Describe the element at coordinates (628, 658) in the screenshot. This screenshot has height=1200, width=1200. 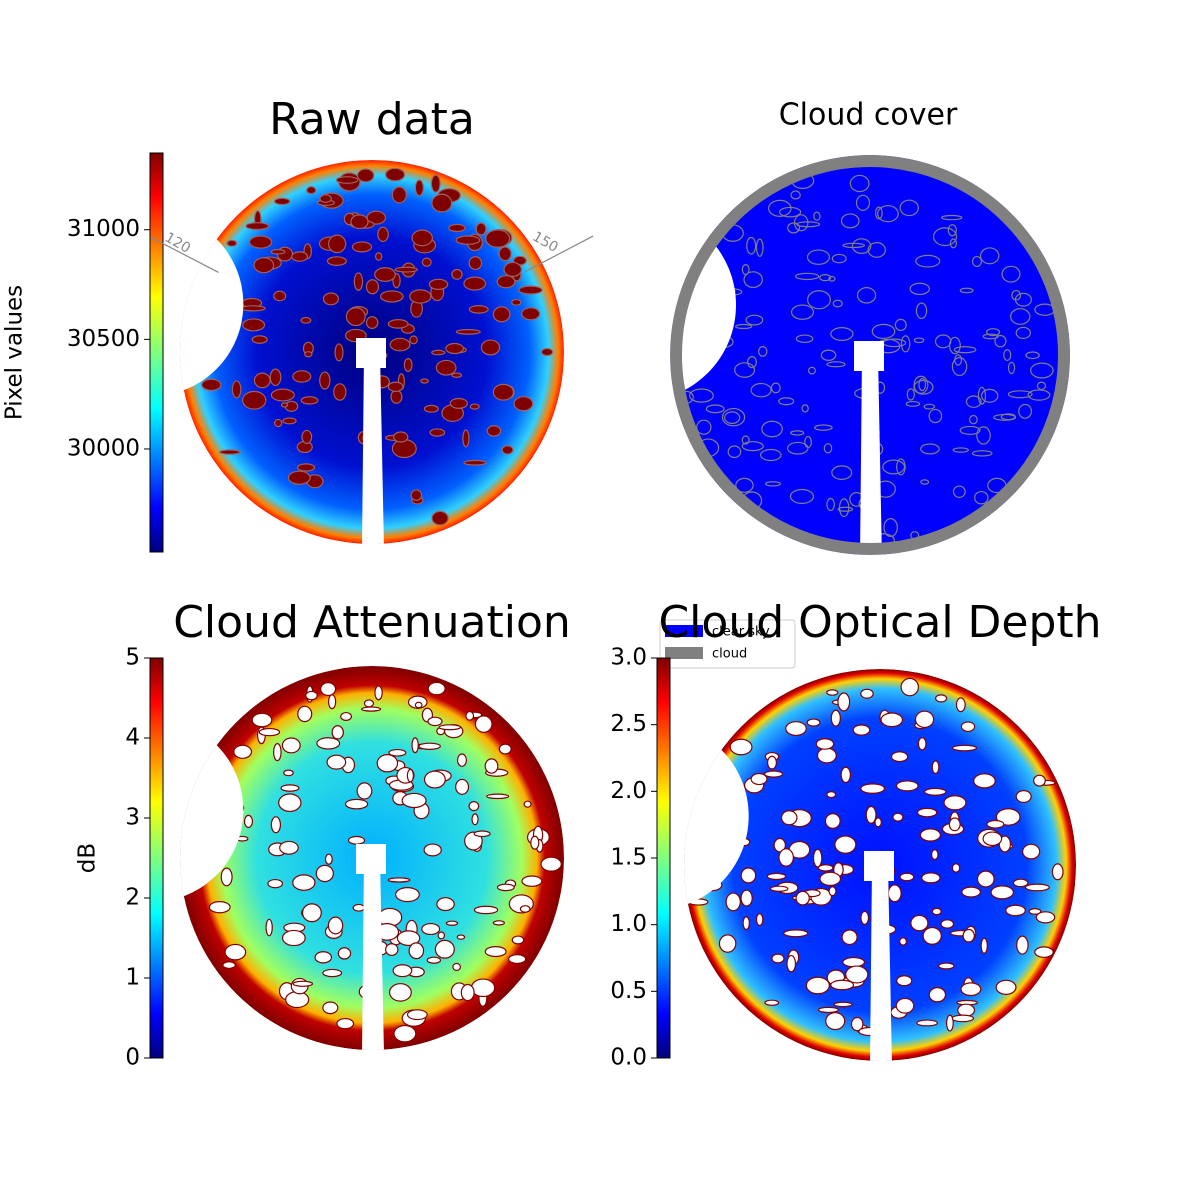
I see `tick-label: 3.0` at that location.